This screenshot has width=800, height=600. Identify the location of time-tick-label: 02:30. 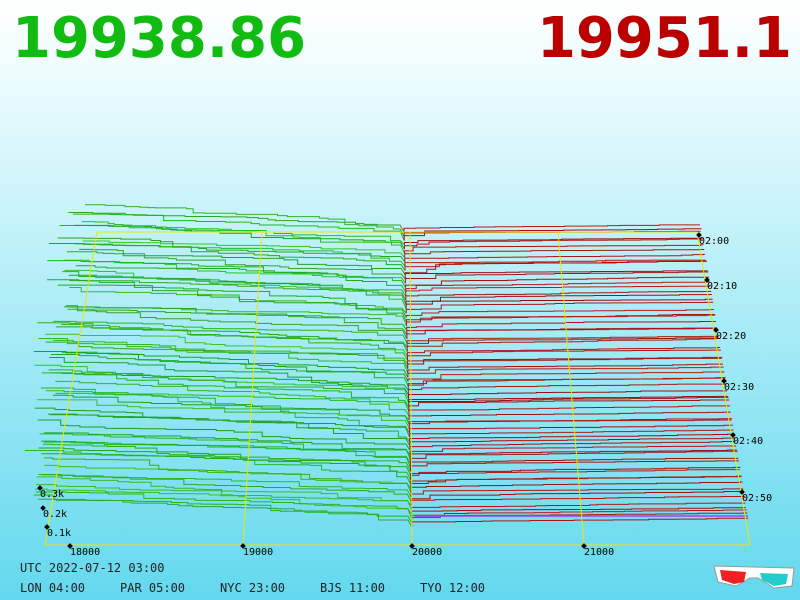
(739, 387).